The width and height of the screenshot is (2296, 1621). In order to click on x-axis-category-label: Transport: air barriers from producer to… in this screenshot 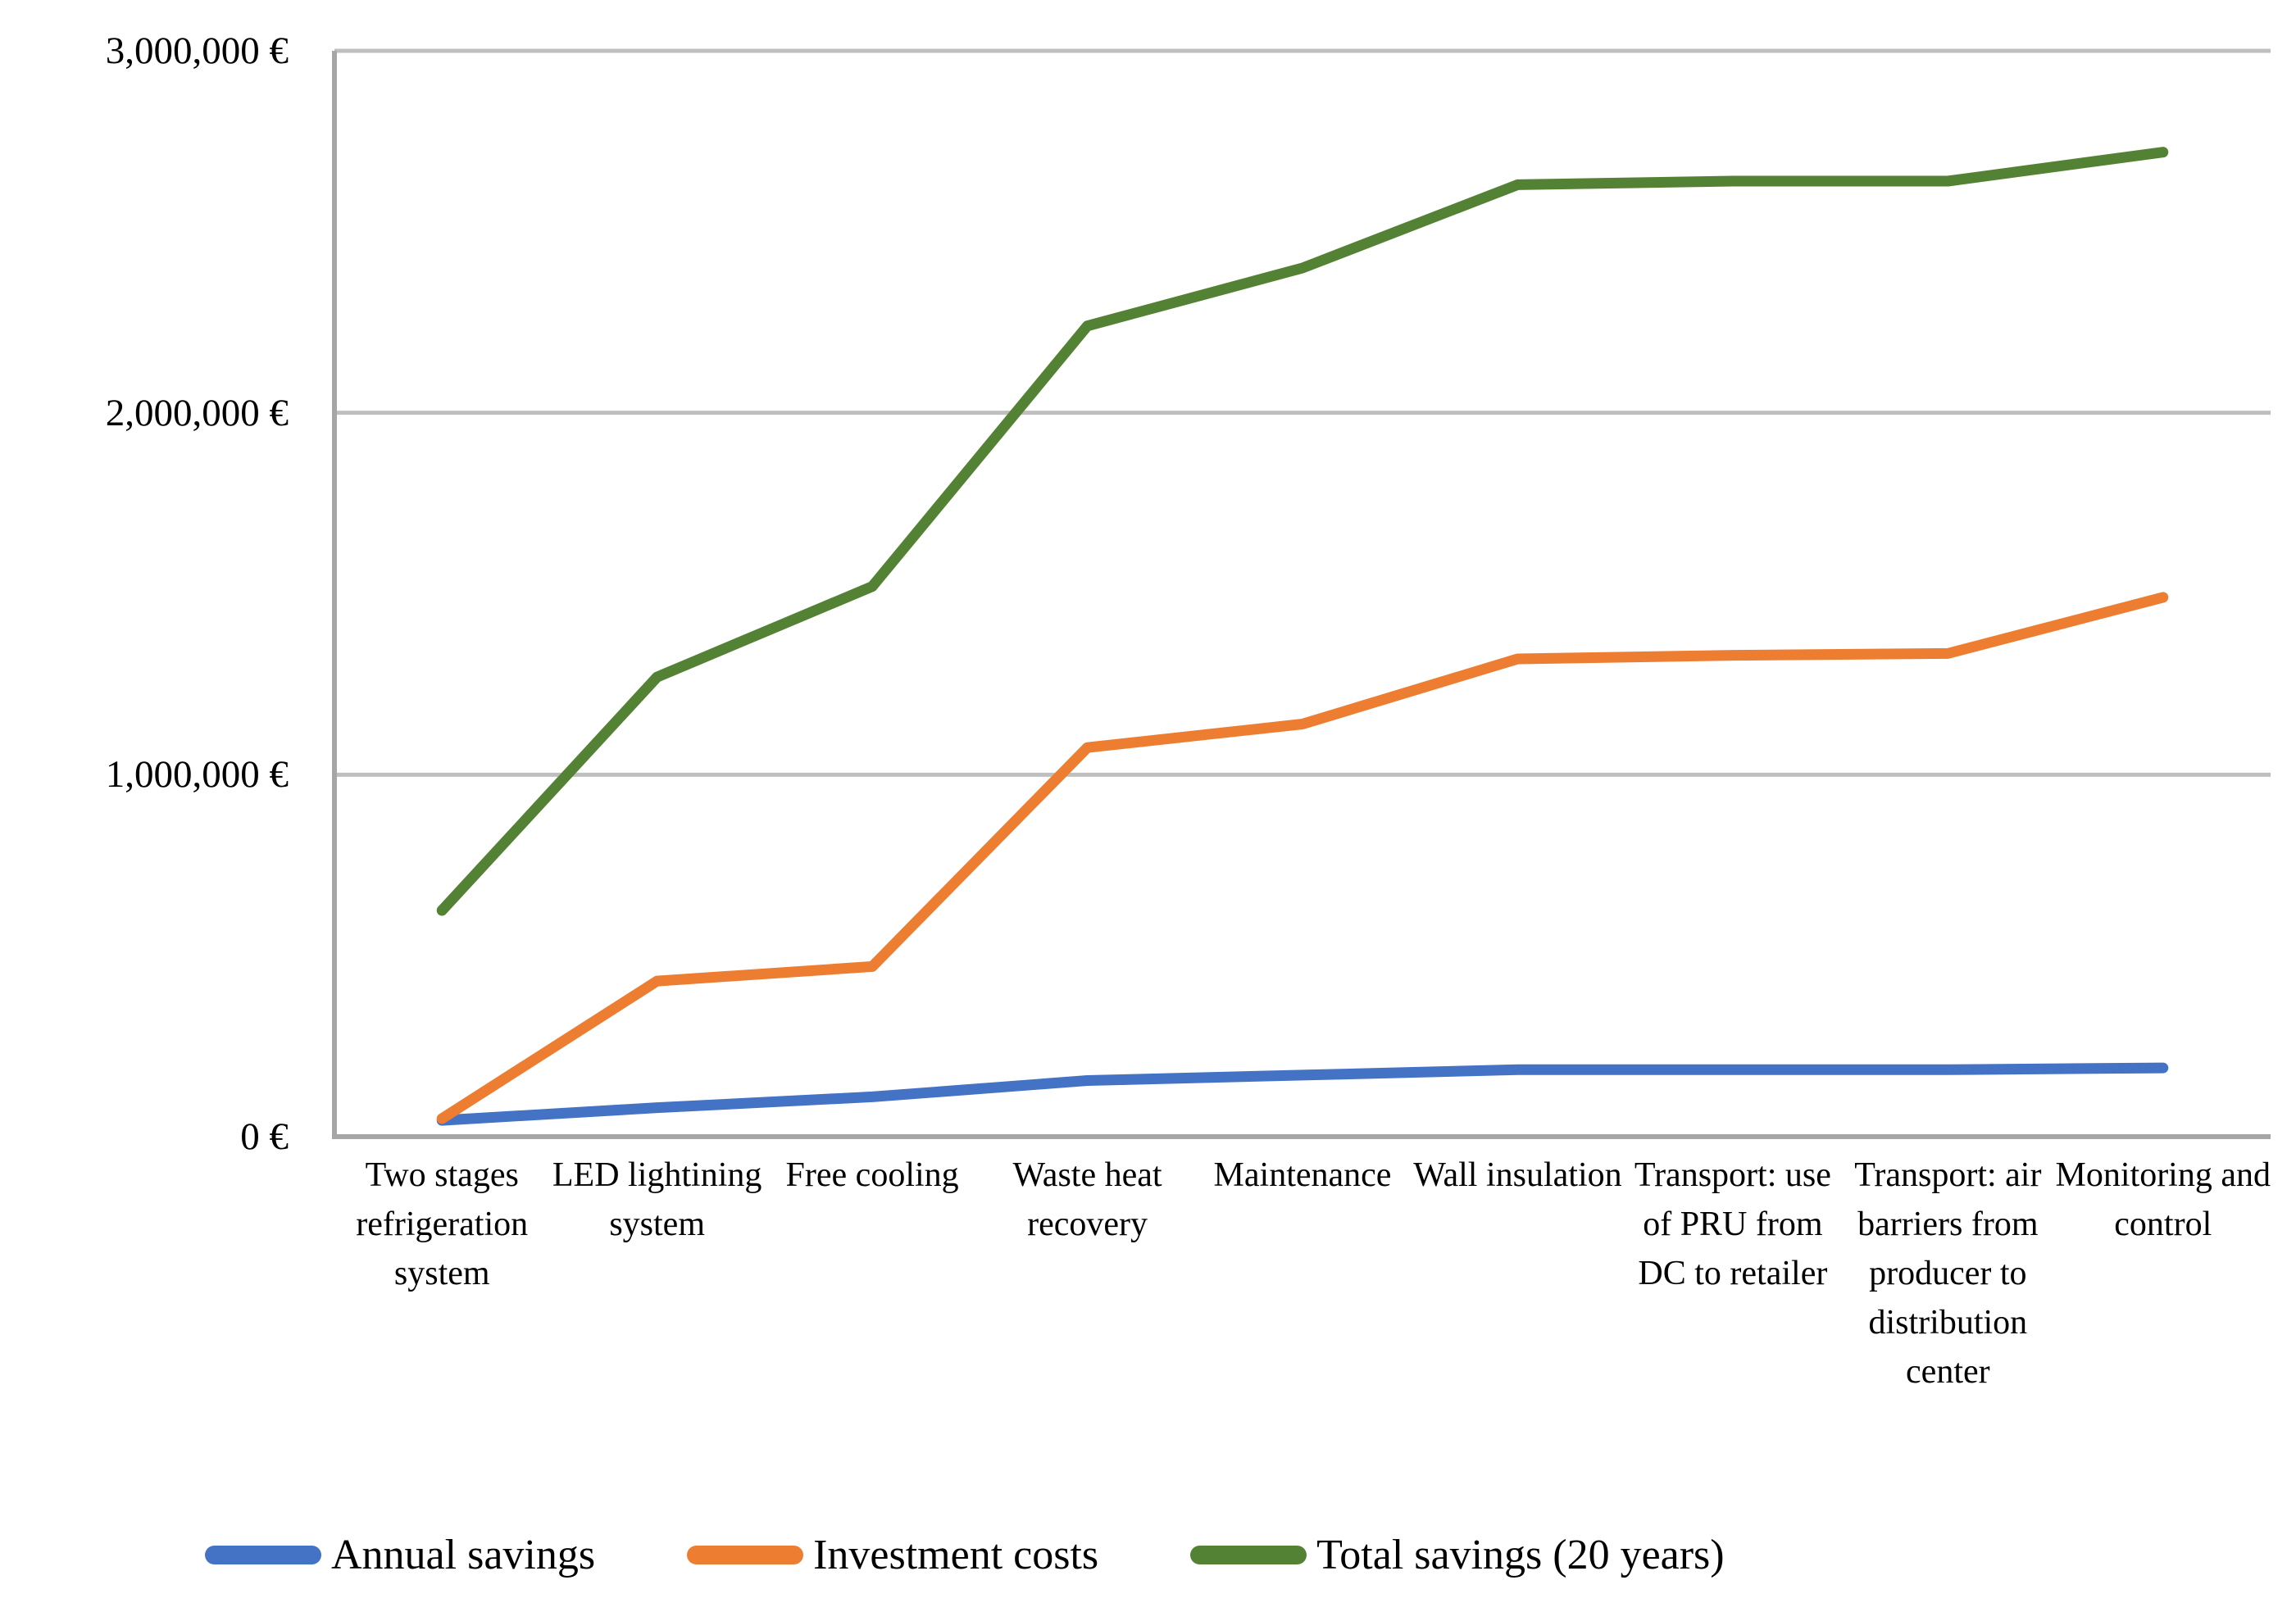, I will do `click(1948, 1274)`.